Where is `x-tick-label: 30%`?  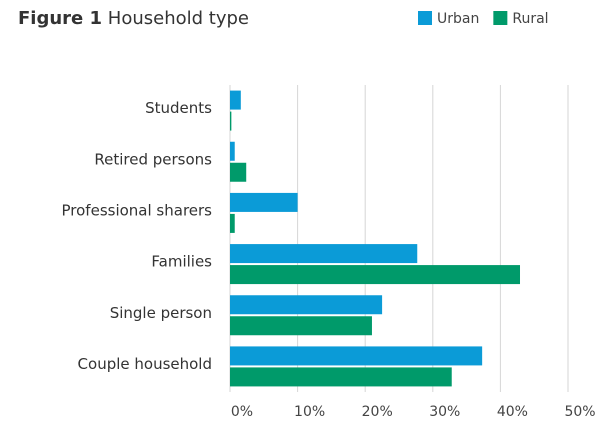
x-tick-label: 30% is located at coordinates (444, 412).